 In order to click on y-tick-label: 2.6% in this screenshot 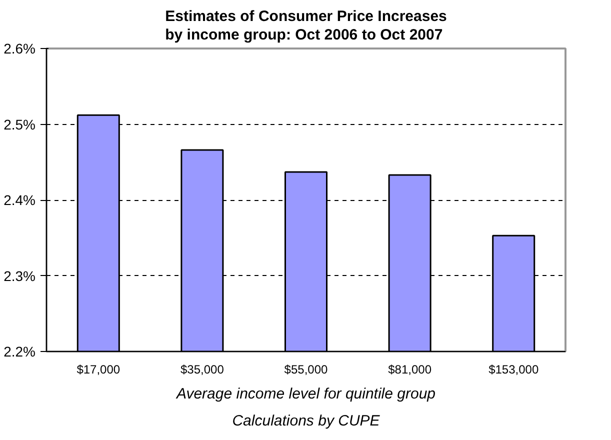, I will do `click(20, 48)`.